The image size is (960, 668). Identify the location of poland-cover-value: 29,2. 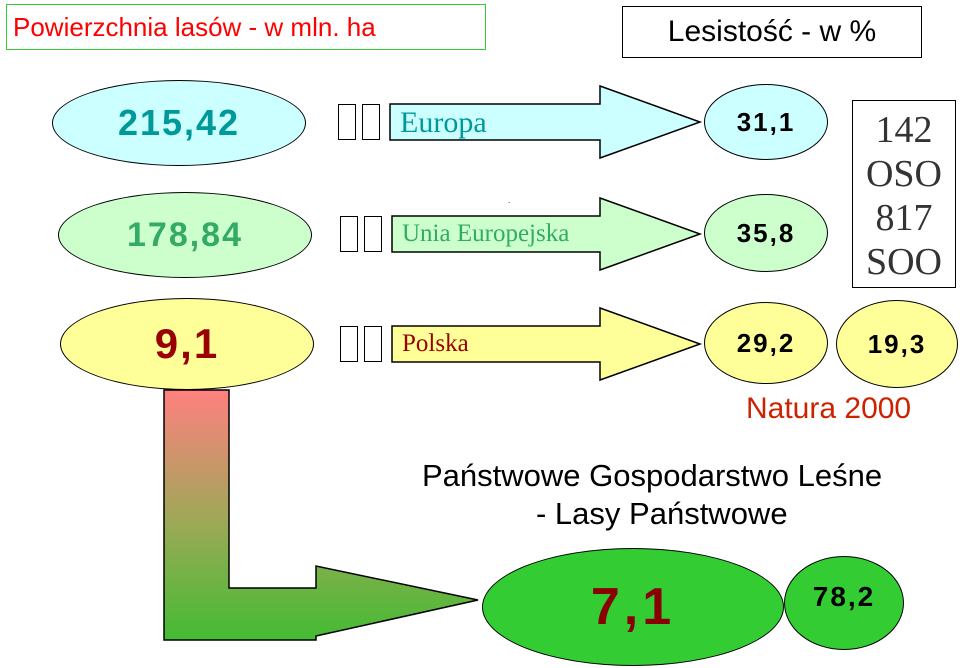
(766, 342).